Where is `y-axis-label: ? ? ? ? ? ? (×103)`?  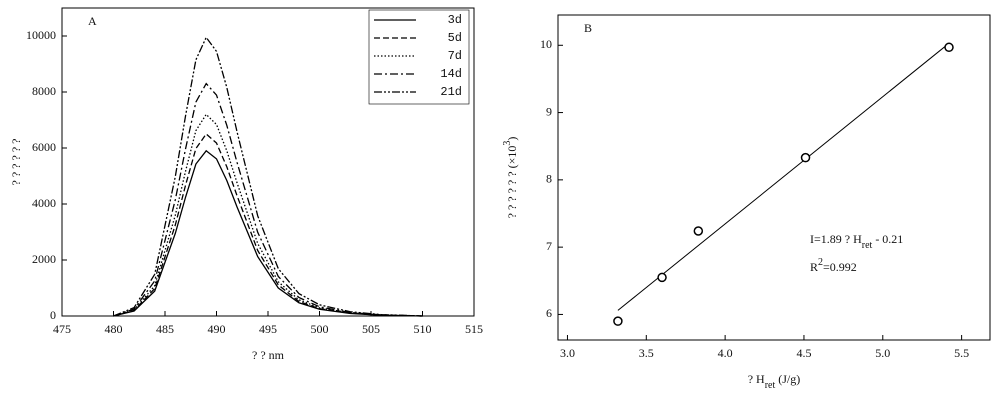 y-axis-label: ? ? ? ? ? ? (×103) is located at coordinates (510, 178).